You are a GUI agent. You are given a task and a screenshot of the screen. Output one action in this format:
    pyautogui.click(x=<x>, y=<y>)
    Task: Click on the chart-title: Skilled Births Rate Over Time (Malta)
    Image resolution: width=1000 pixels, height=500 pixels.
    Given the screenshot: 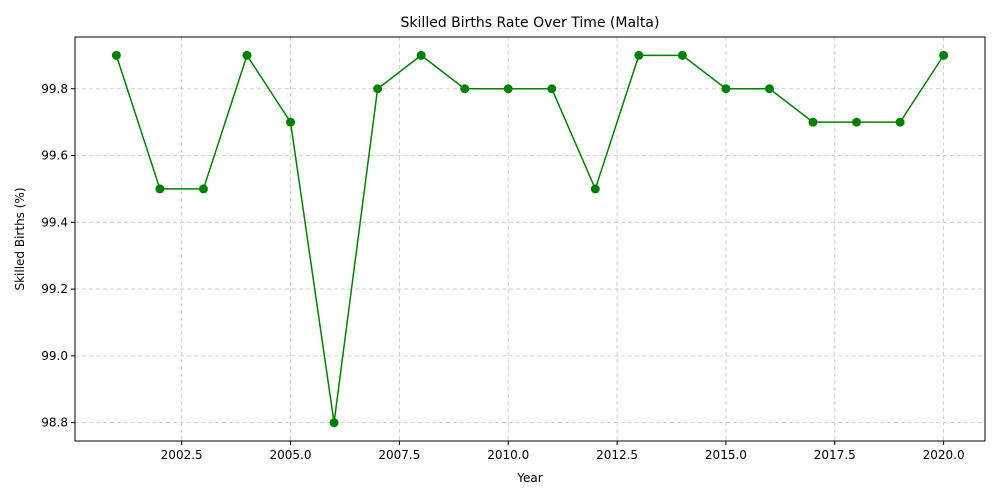 What is the action you would take?
    pyautogui.click(x=530, y=23)
    